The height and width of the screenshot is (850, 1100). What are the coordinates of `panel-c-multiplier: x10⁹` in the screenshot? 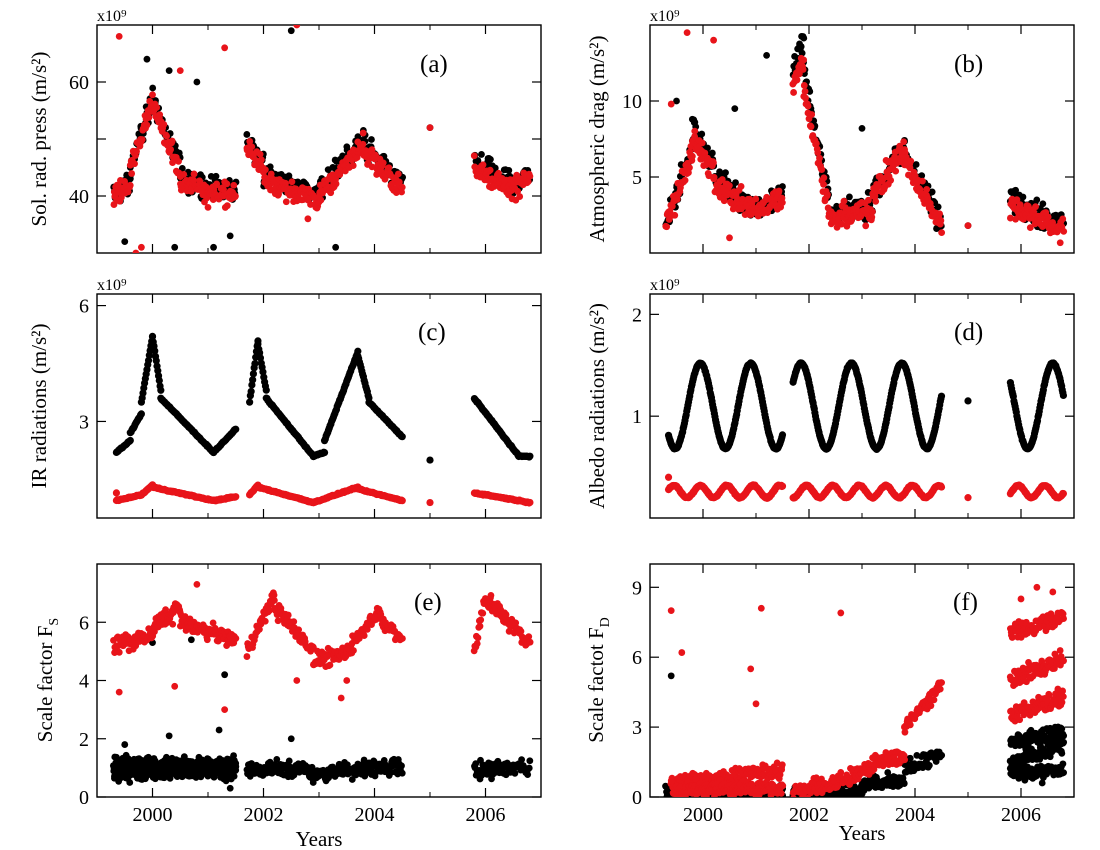 It's located at (112, 285).